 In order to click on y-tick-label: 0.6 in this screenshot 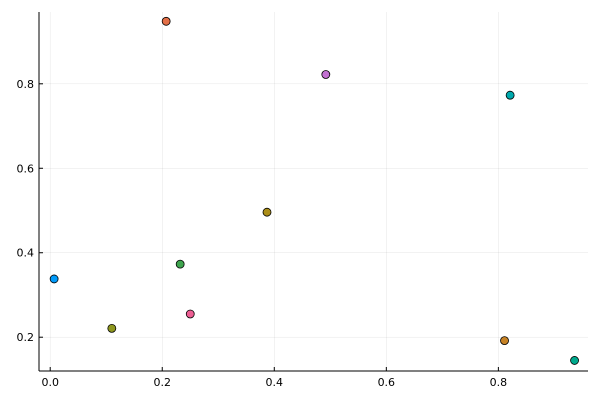, I will do `click(26, 168)`.